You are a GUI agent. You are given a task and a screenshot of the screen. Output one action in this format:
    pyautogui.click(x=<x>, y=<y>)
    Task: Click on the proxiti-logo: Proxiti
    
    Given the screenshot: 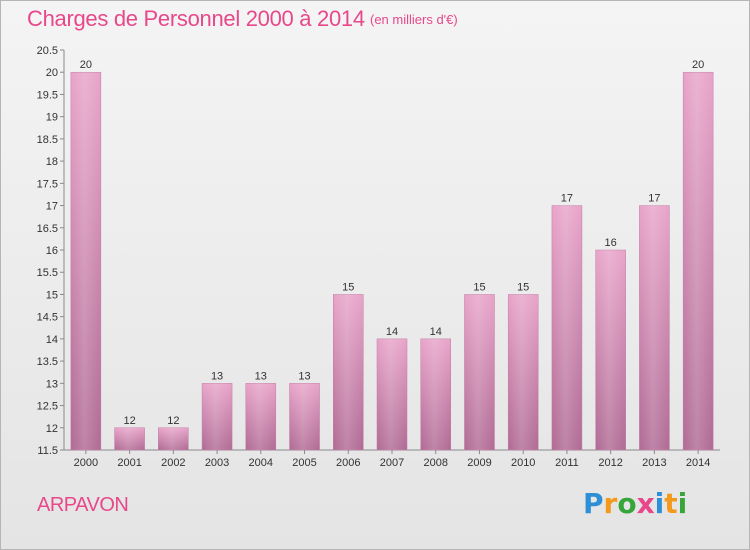 What is the action you would take?
    pyautogui.click(x=635, y=503)
    